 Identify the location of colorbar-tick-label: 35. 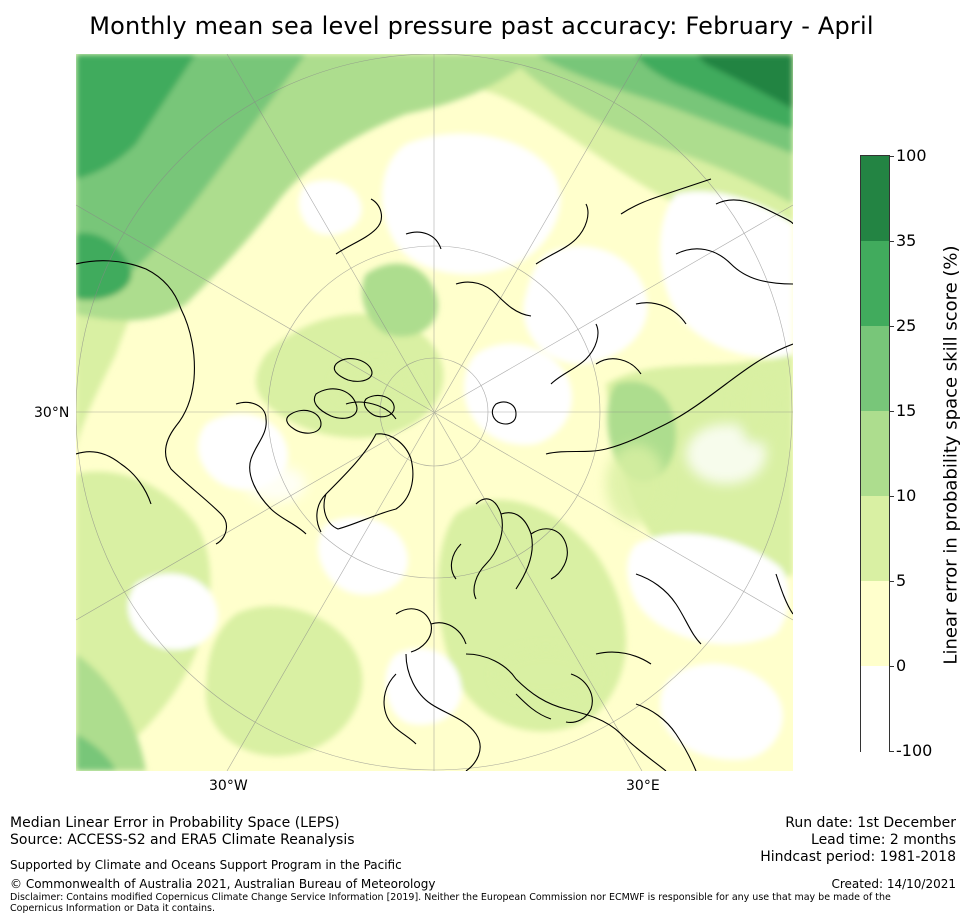
(906, 240).